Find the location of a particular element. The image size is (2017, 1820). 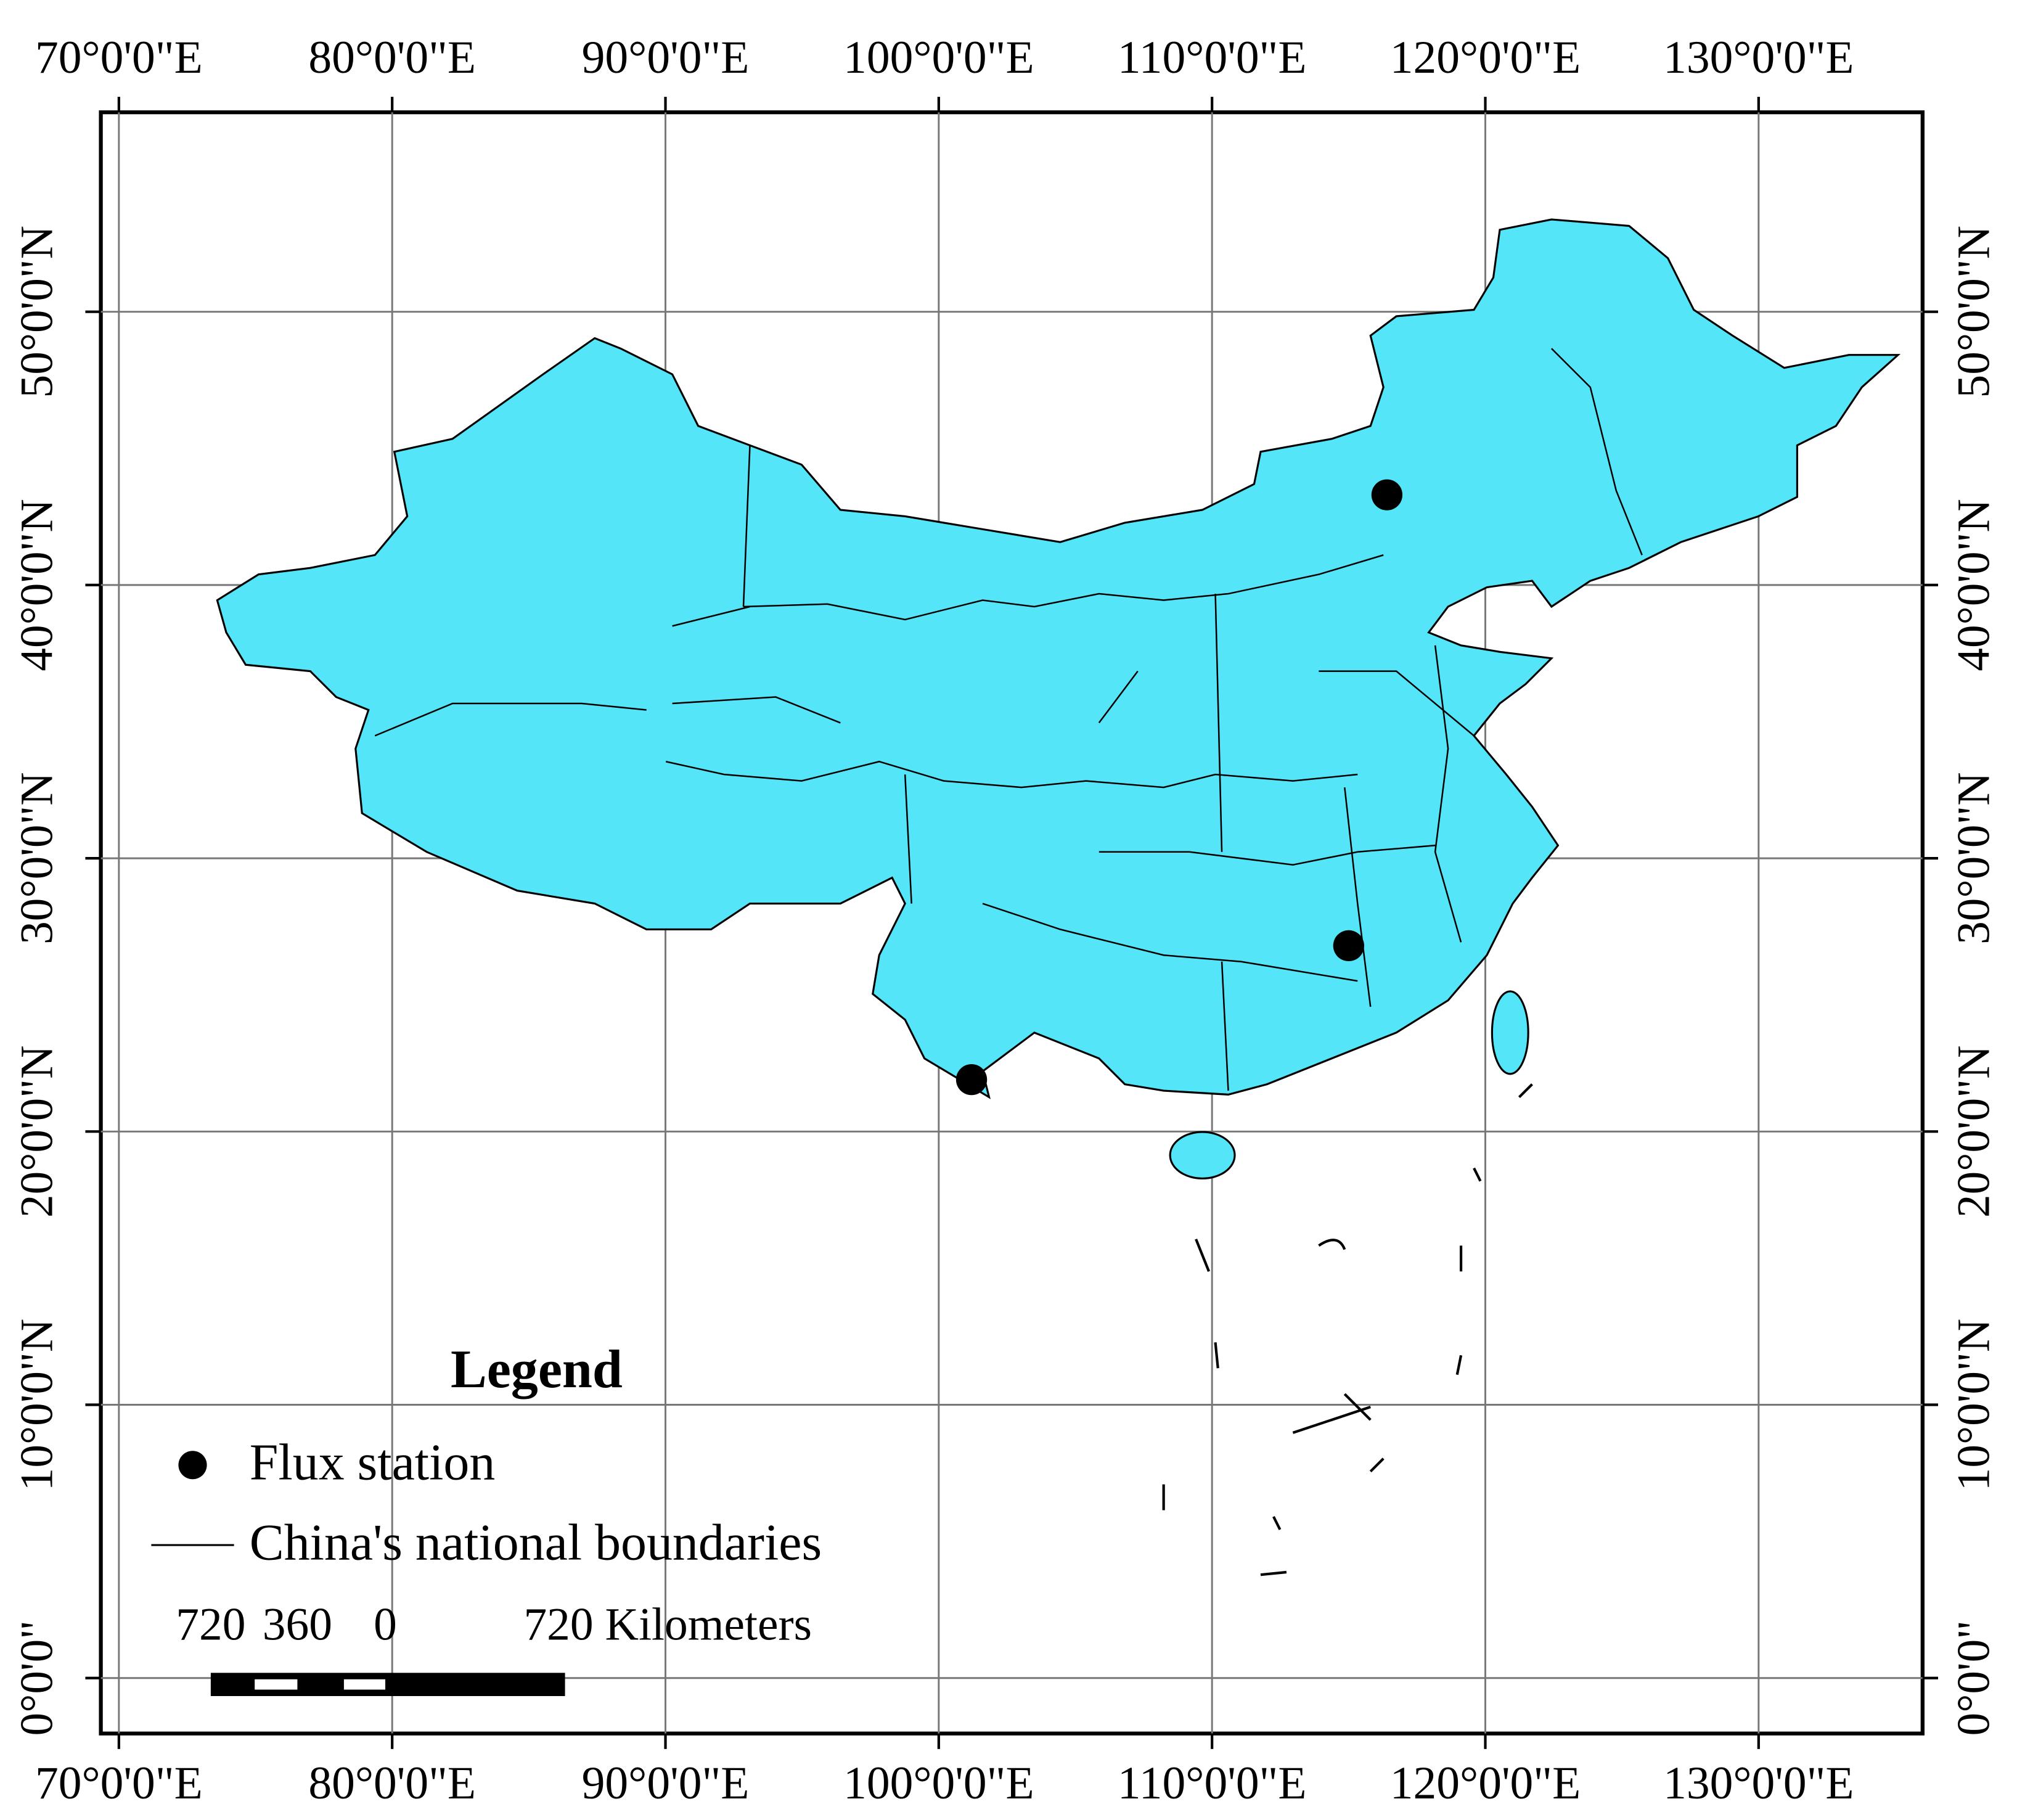

scale-label: 720 Kilometers is located at coordinates (667, 1624).